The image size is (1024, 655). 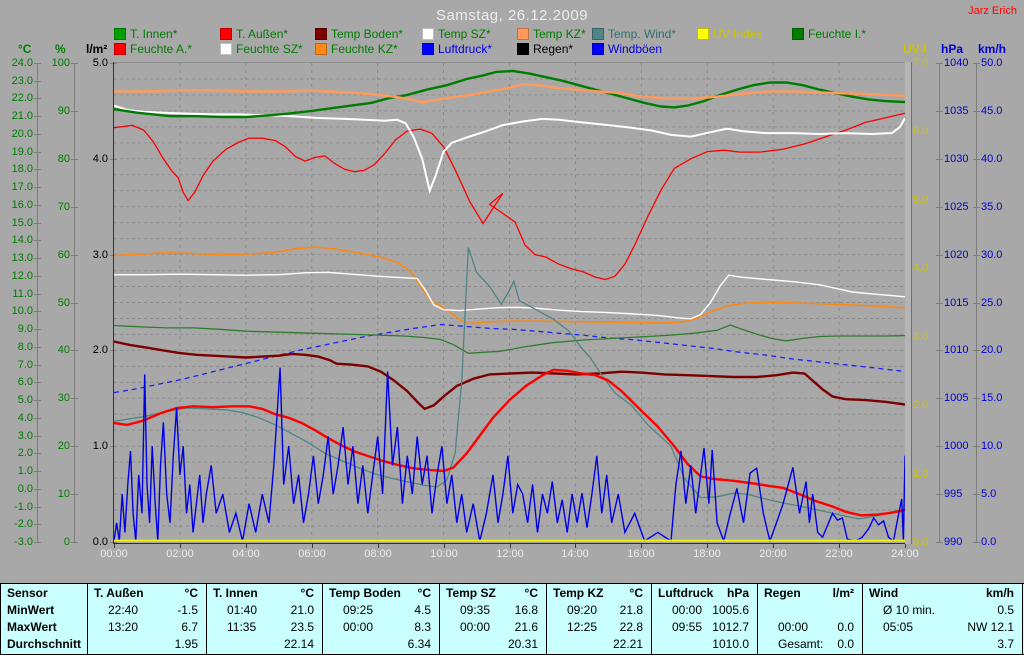 I want to click on column-name: Luftdruck, so click(x=686, y=593).